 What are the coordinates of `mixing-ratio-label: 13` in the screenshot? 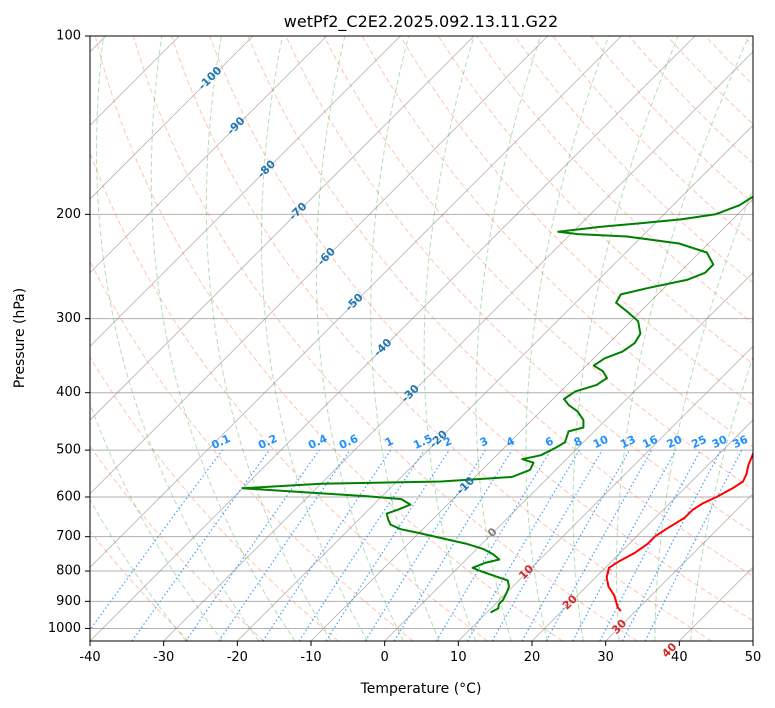 It's located at (627, 442).